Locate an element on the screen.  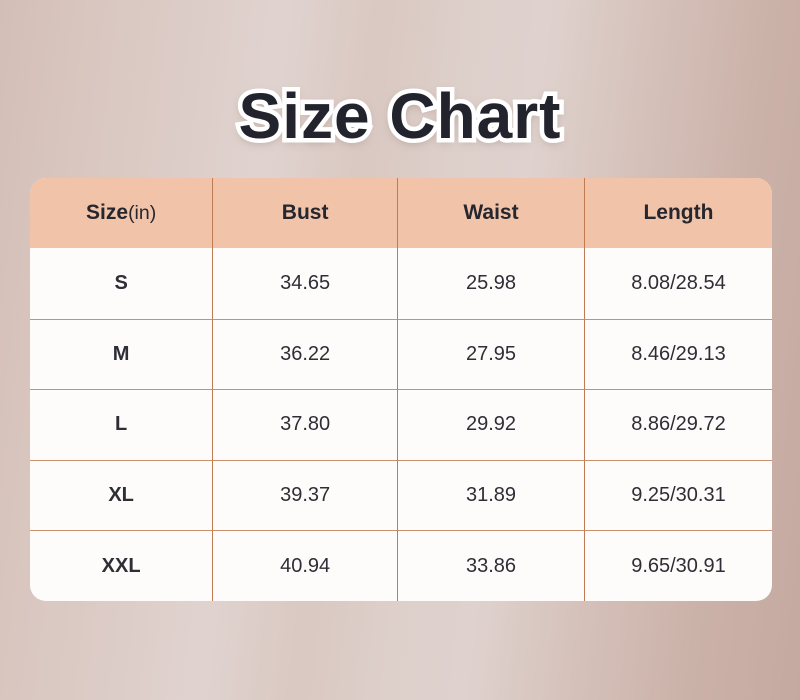
header-size-unit: (in) is located at coordinates (142, 212).